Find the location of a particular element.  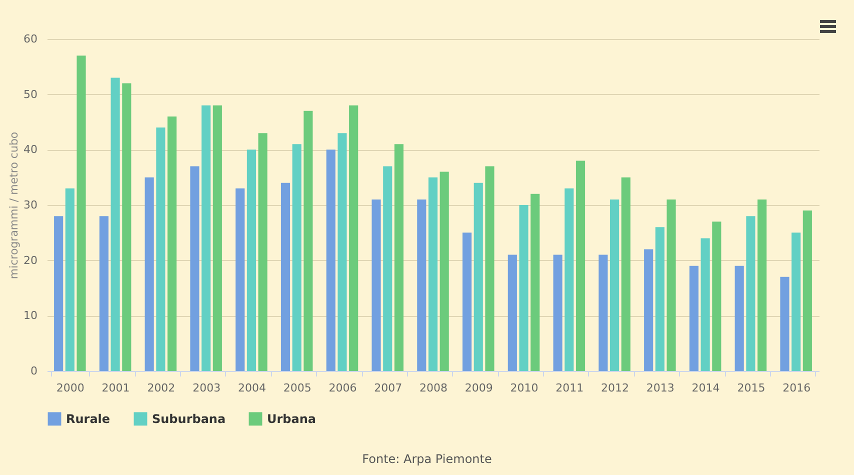

y-tick-label: 30 is located at coordinates (31, 205).